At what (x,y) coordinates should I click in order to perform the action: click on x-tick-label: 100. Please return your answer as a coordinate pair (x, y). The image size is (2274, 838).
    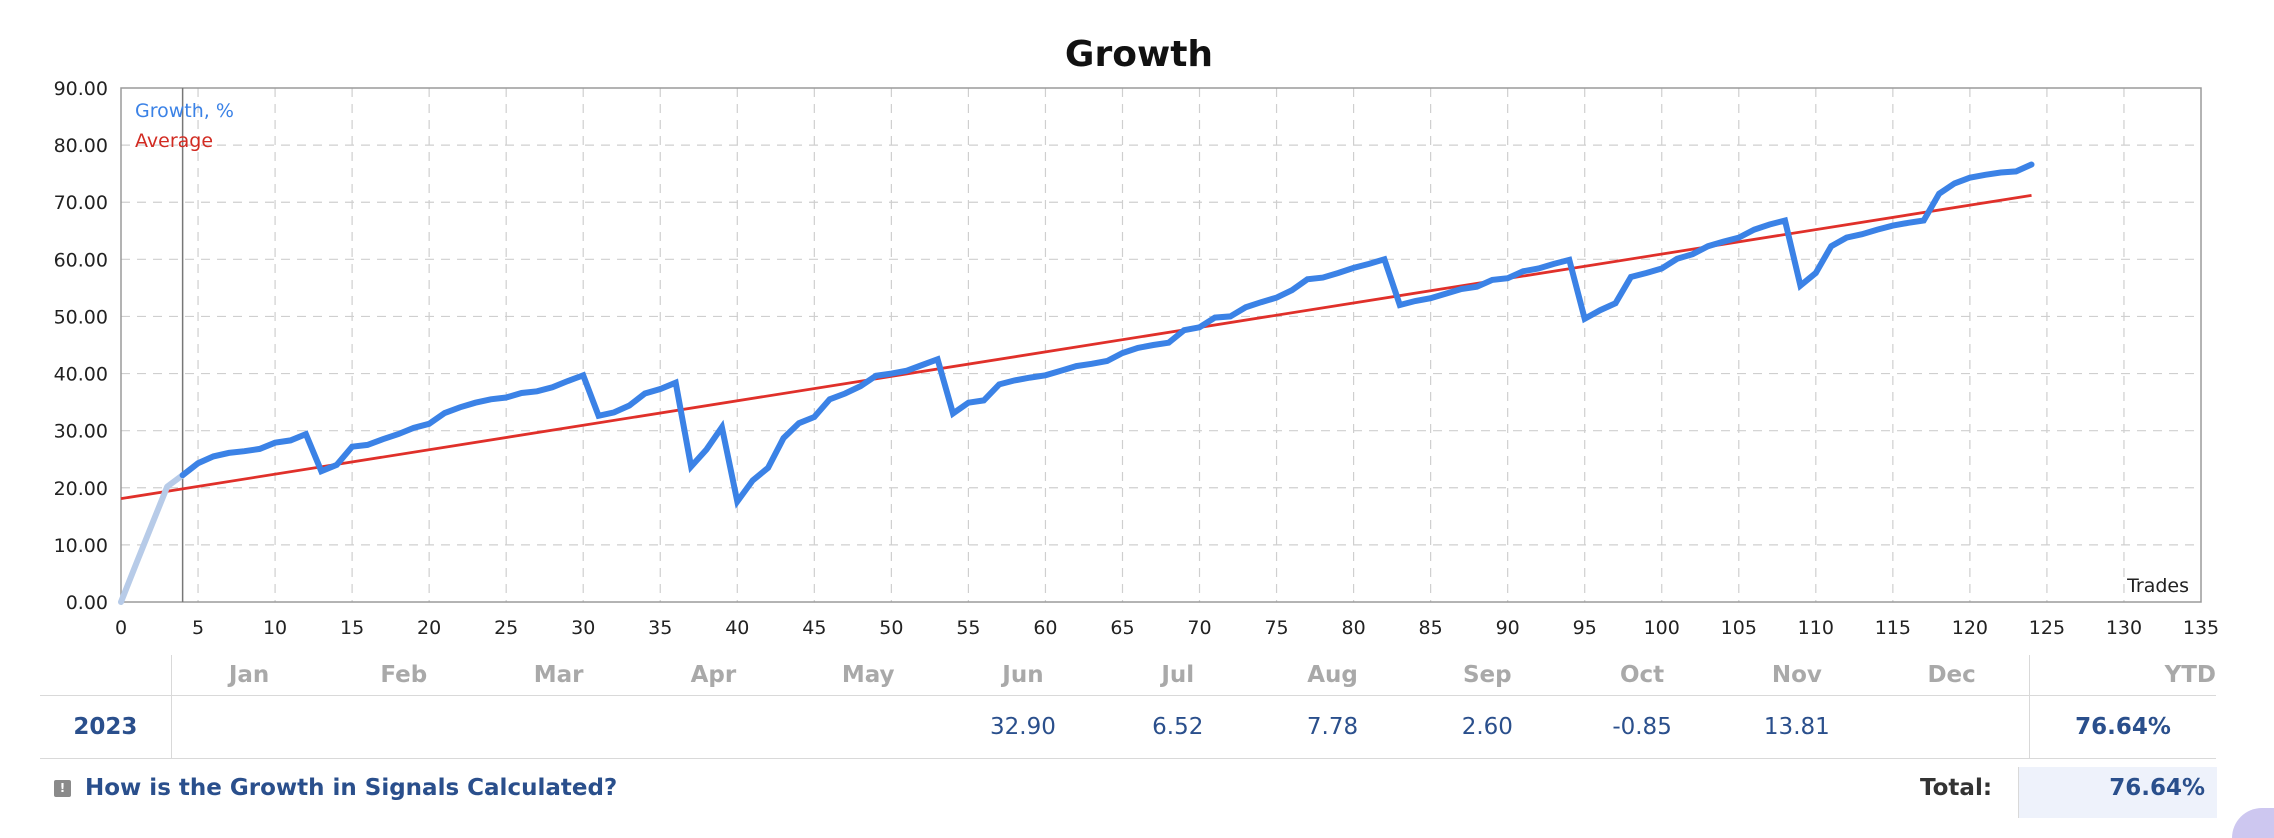
    Looking at the image, I should click on (1662, 628).